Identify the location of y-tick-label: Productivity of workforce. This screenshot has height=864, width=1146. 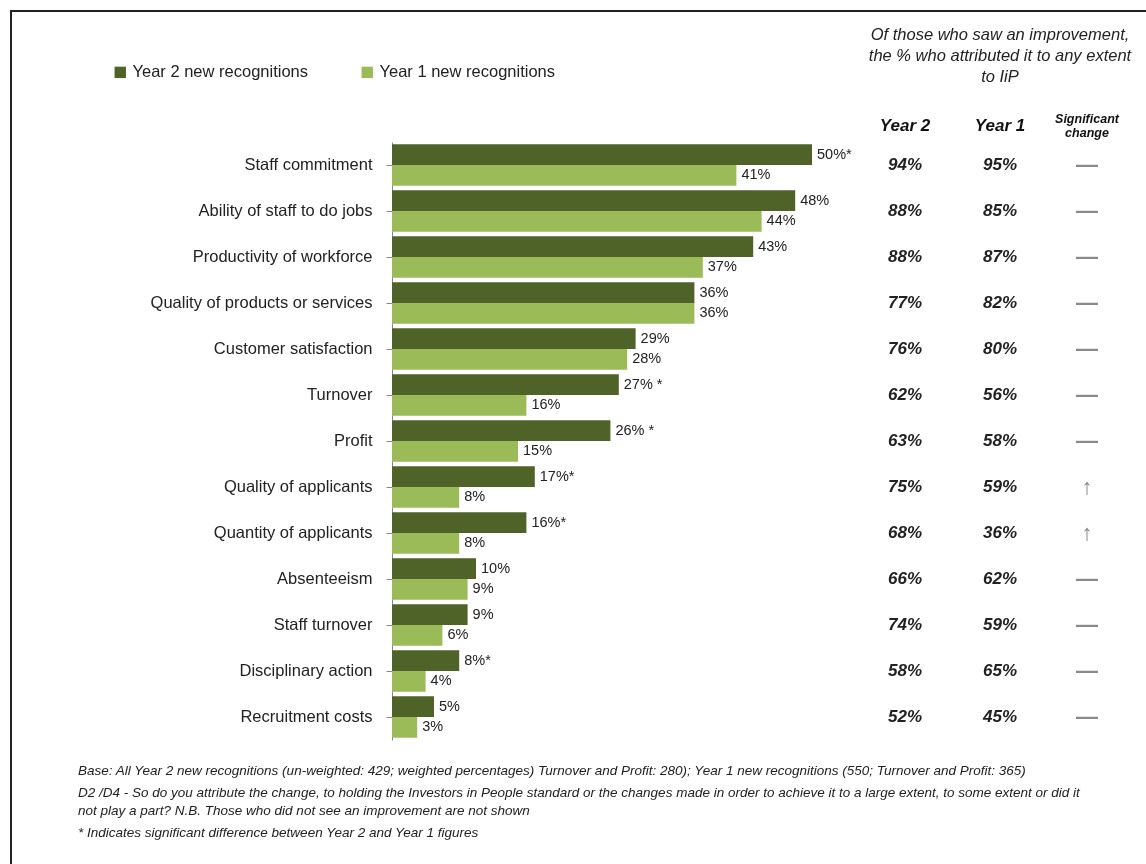
(282, 256).